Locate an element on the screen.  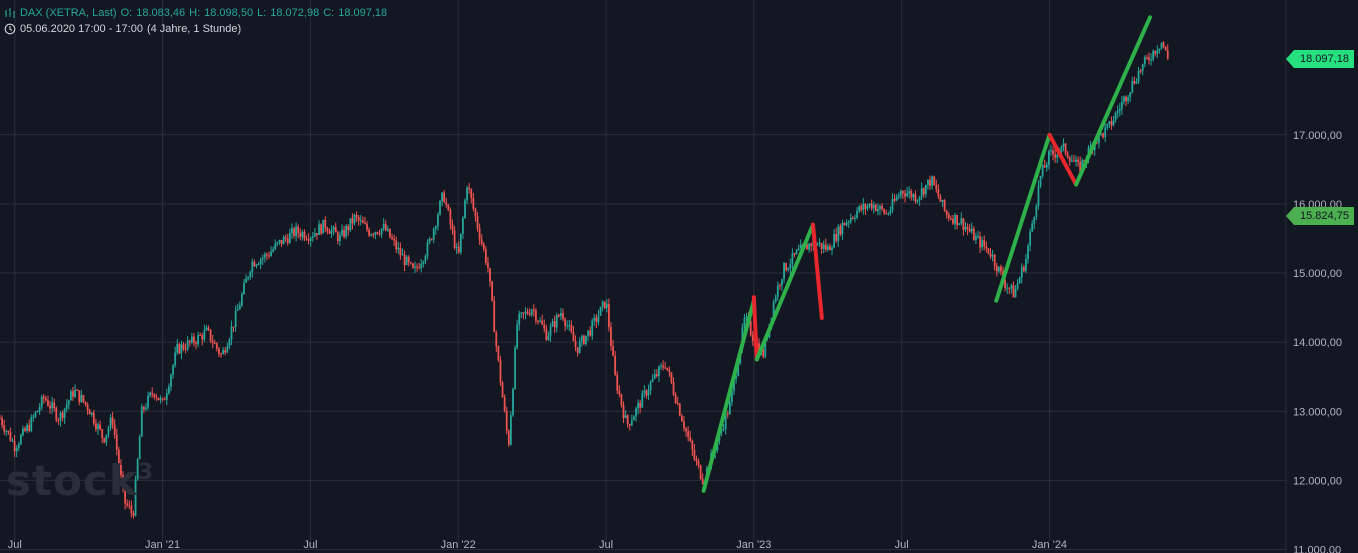
x-tick-label: Jul is located at coordinates (310, 545).